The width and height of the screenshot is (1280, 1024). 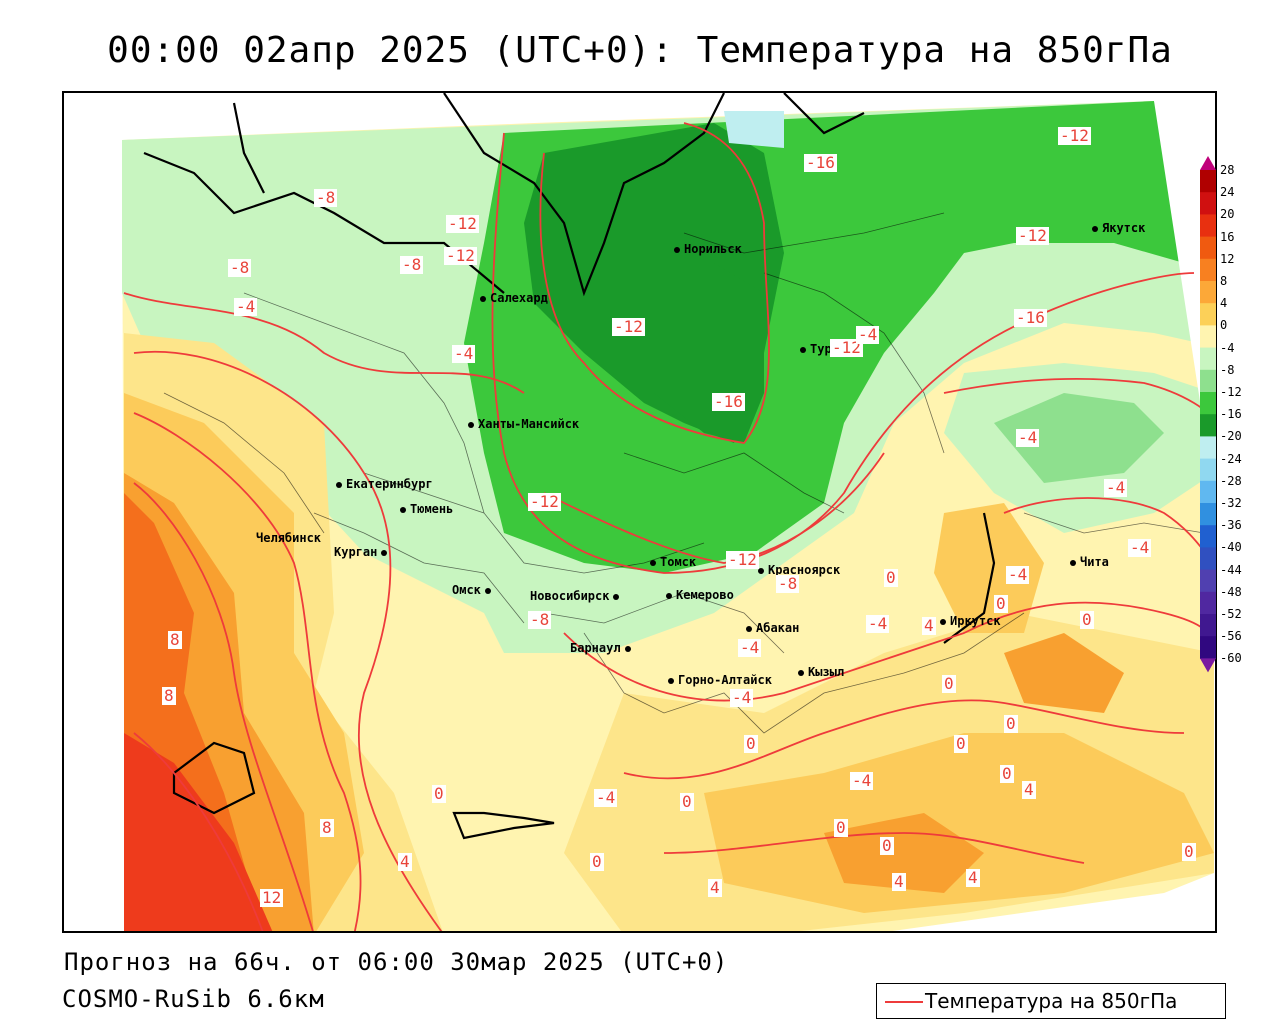 What do you see at coordinates (720, 680) in the screenshot?
I see `city-gorno-altaysk: Горно-Алтайск` at bounding box center [720, 680].